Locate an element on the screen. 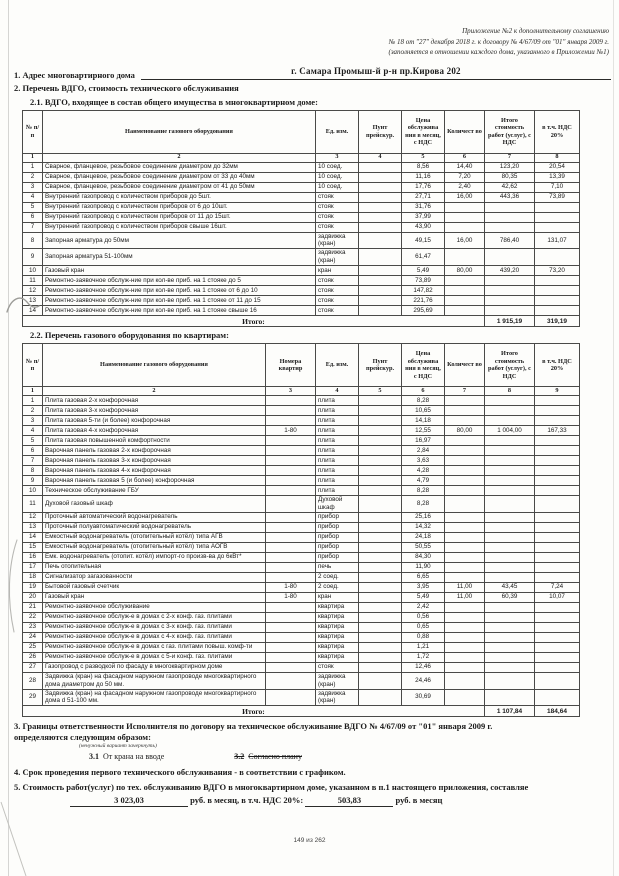 This screenshot has width=619, height=876. cell-price: 24,18 is located at coordinates (423, 537).